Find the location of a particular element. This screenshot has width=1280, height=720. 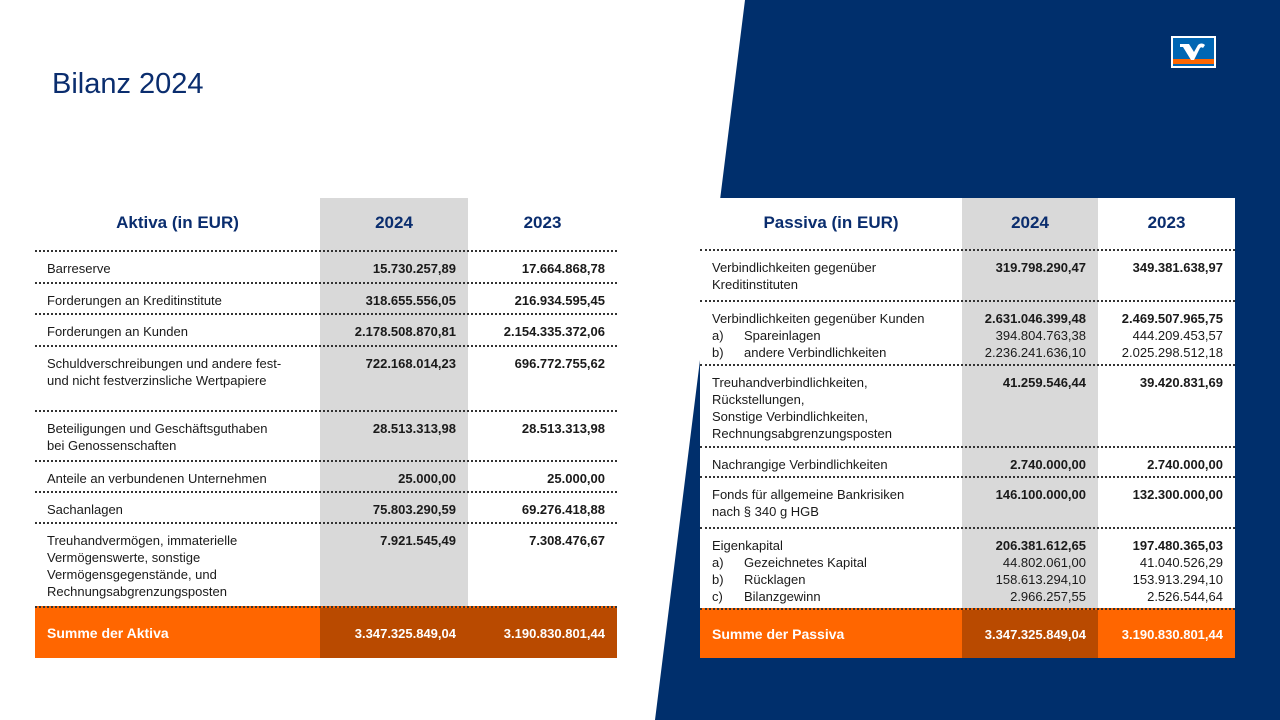

value-2023: 2.154.335.372,06 is located at coordinates (554, 331).